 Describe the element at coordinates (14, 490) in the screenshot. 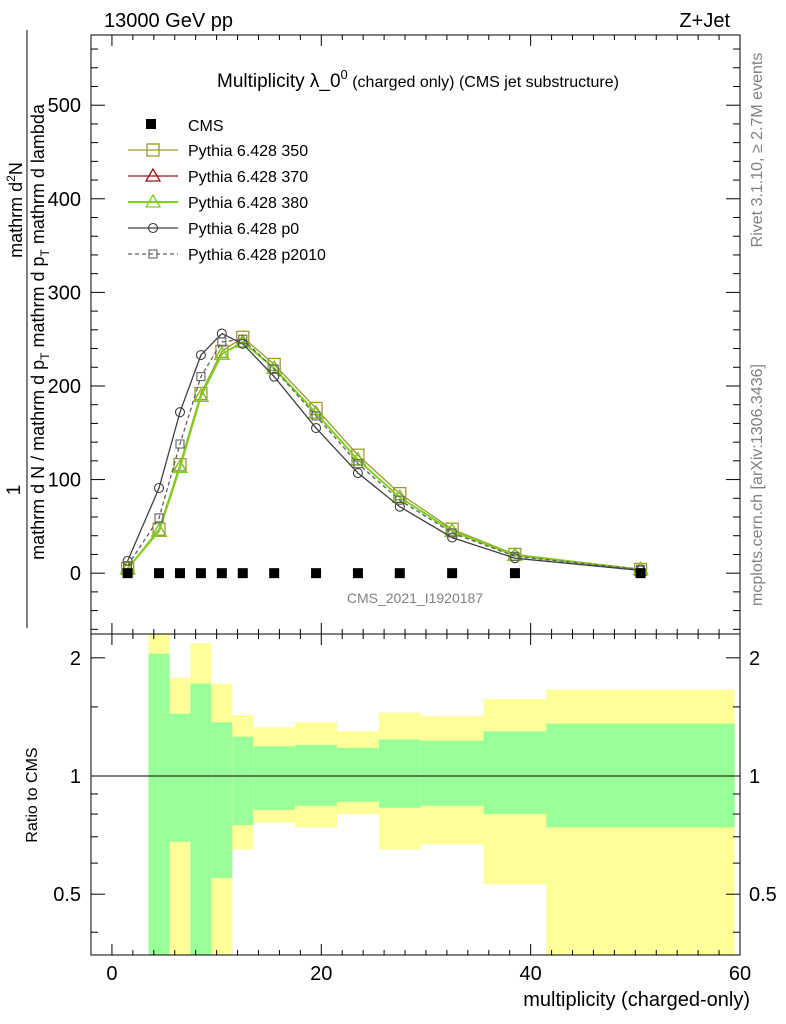

I see `y-axis-label-numerator: 1` at that location.